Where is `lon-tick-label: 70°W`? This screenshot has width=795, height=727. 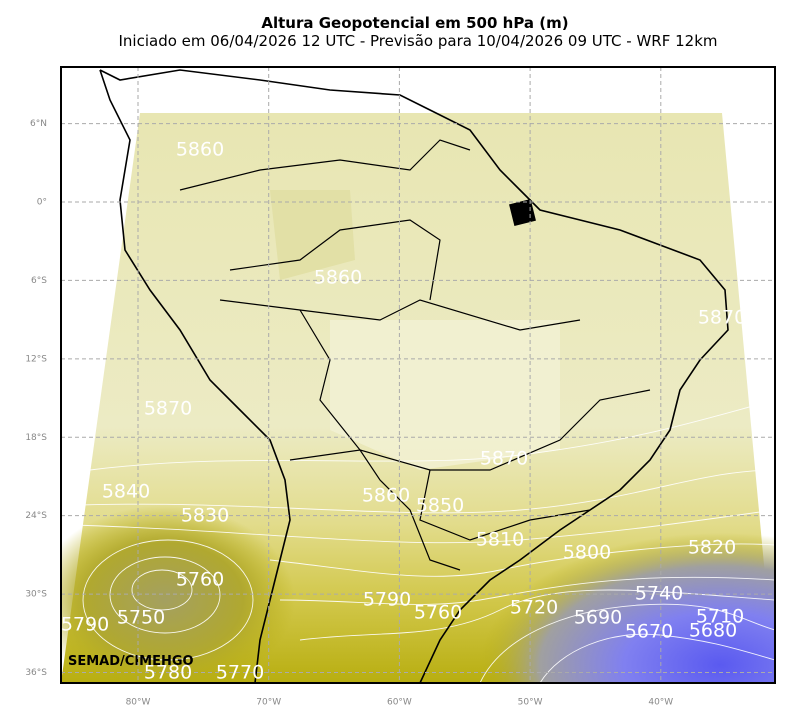 lon-tick-label: 70°W is located at coordinates (268, 703).